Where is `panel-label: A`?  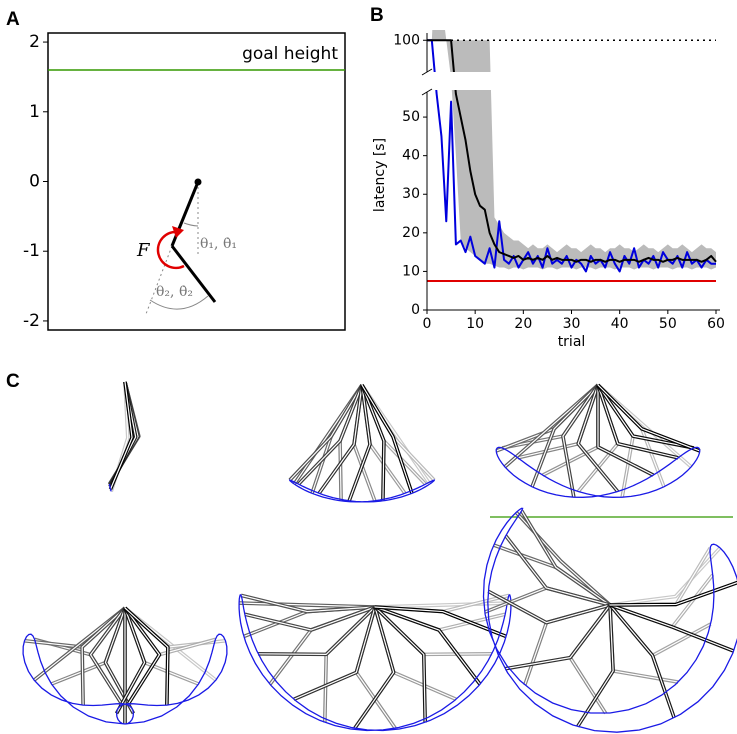
panel-label: A is located at coordinates (13, 19).